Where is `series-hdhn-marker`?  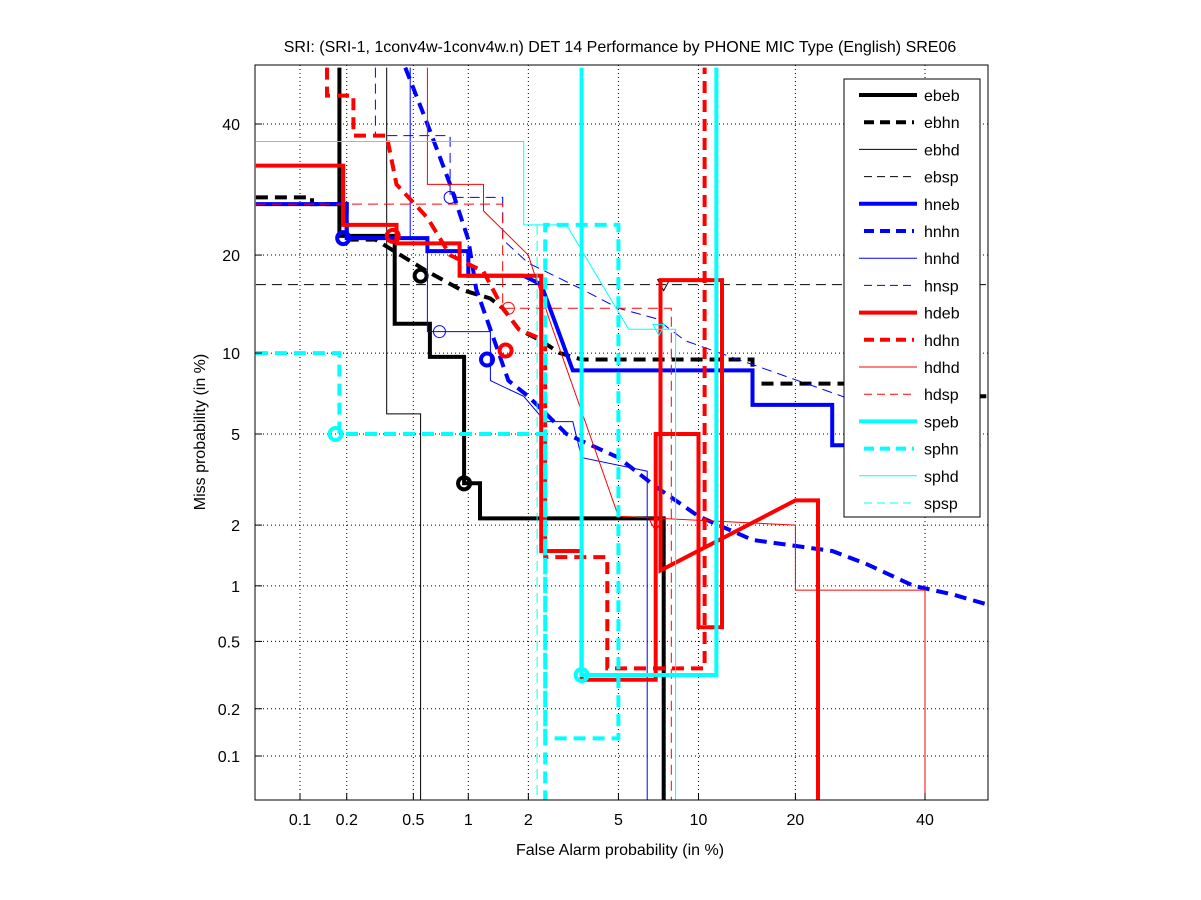
series-hdhn-marker is located at coordinates (505, 350).